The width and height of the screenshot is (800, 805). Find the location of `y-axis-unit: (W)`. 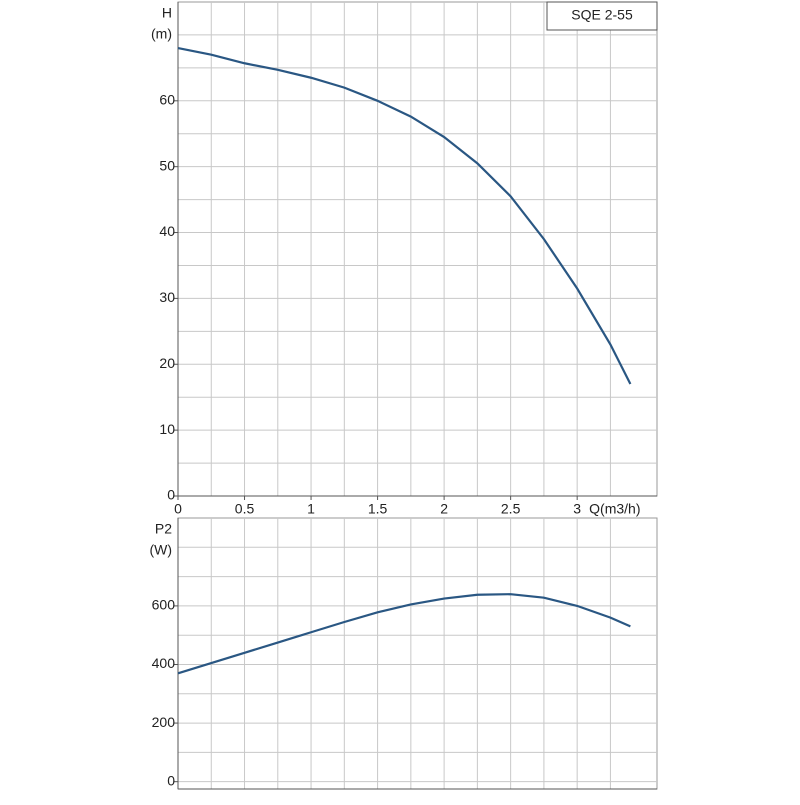

y-axis-unit: (W) is located at coordinates (160, 550).